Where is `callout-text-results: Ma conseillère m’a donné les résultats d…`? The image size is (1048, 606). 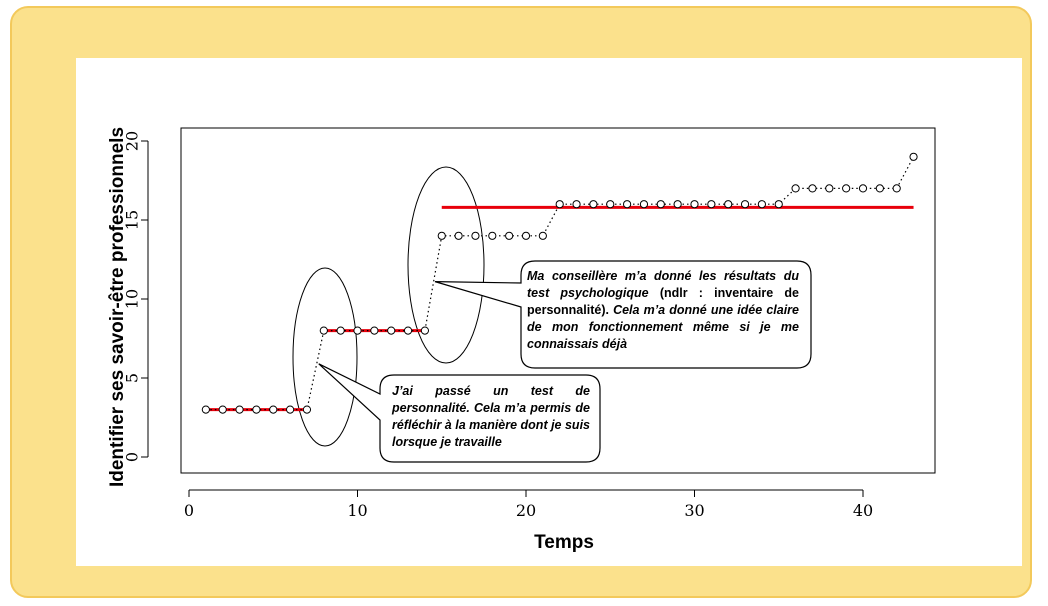 callout-text-results: Ma conseillère m’a donné les résultats d… is located at coordinates (663, 310).